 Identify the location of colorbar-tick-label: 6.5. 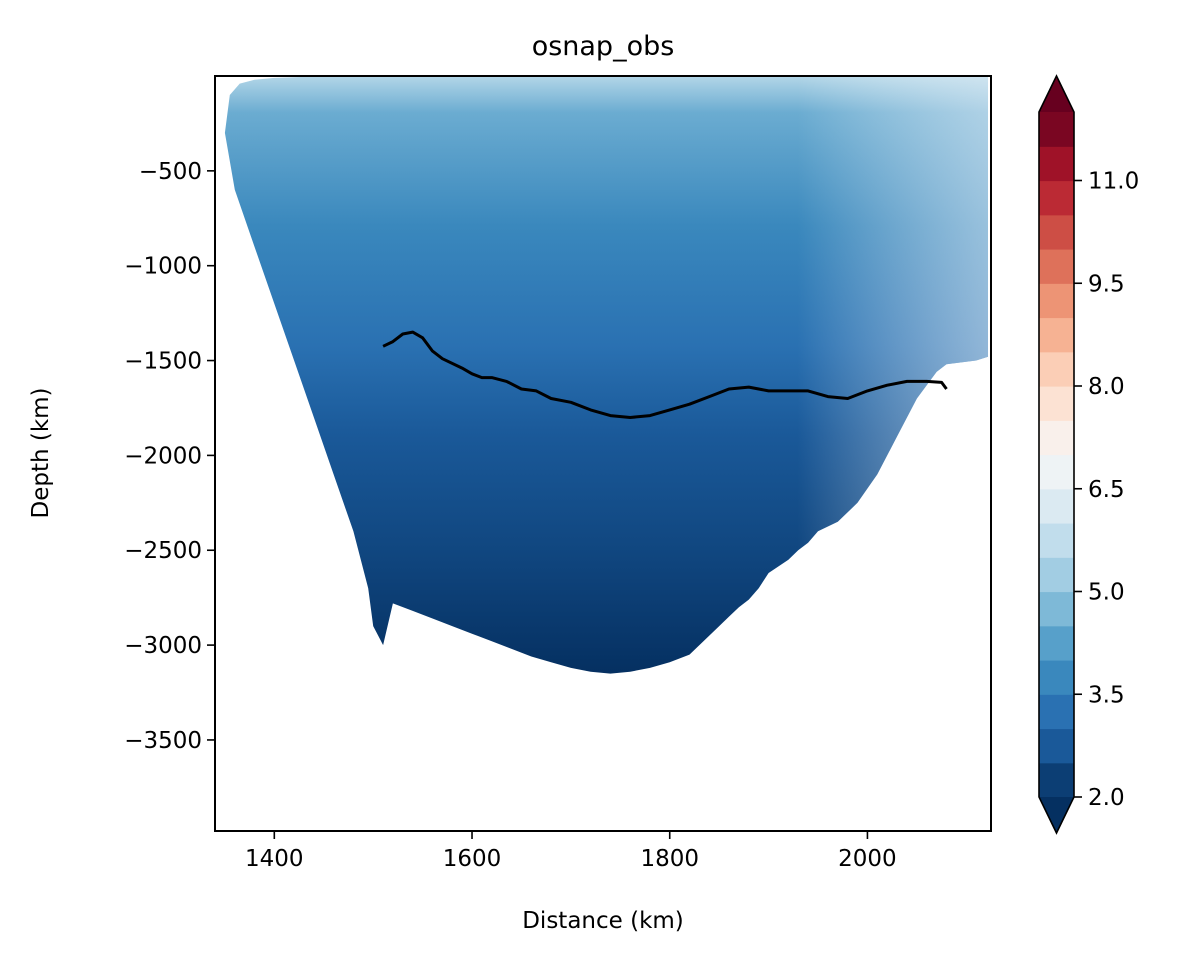
(1106, 490).